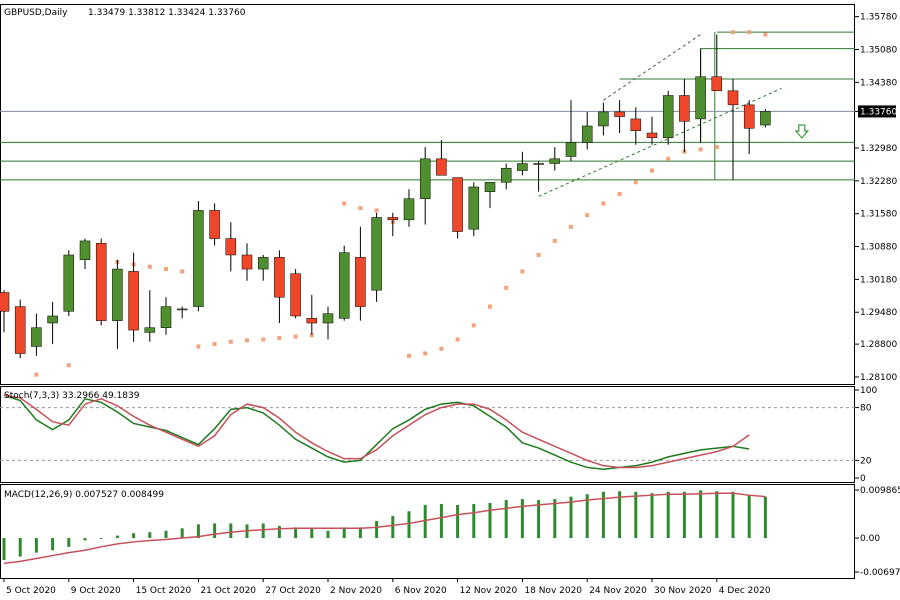 This screenshot has height=600, width=900. What do you see at coordinates (802, 131) in the screenshot?
I see `down-arrow-icon` at bounding box center [802, 131].